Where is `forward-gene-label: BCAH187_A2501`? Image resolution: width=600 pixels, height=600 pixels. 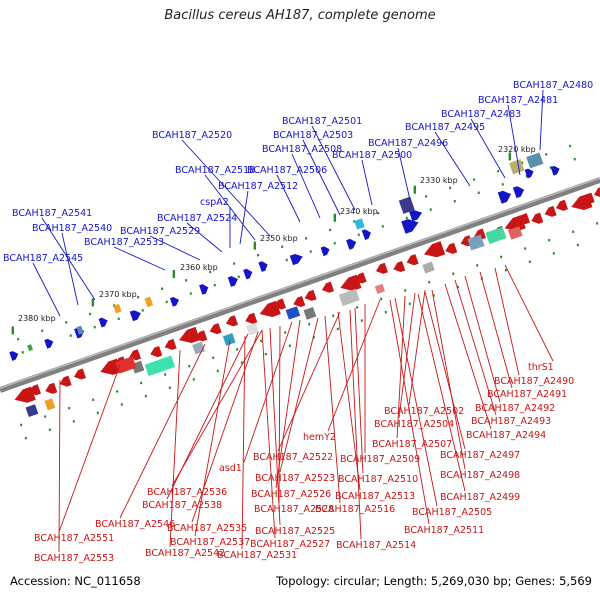
forward-gene-label: BCAH187_A2501 is located at coordinates (322, 121).